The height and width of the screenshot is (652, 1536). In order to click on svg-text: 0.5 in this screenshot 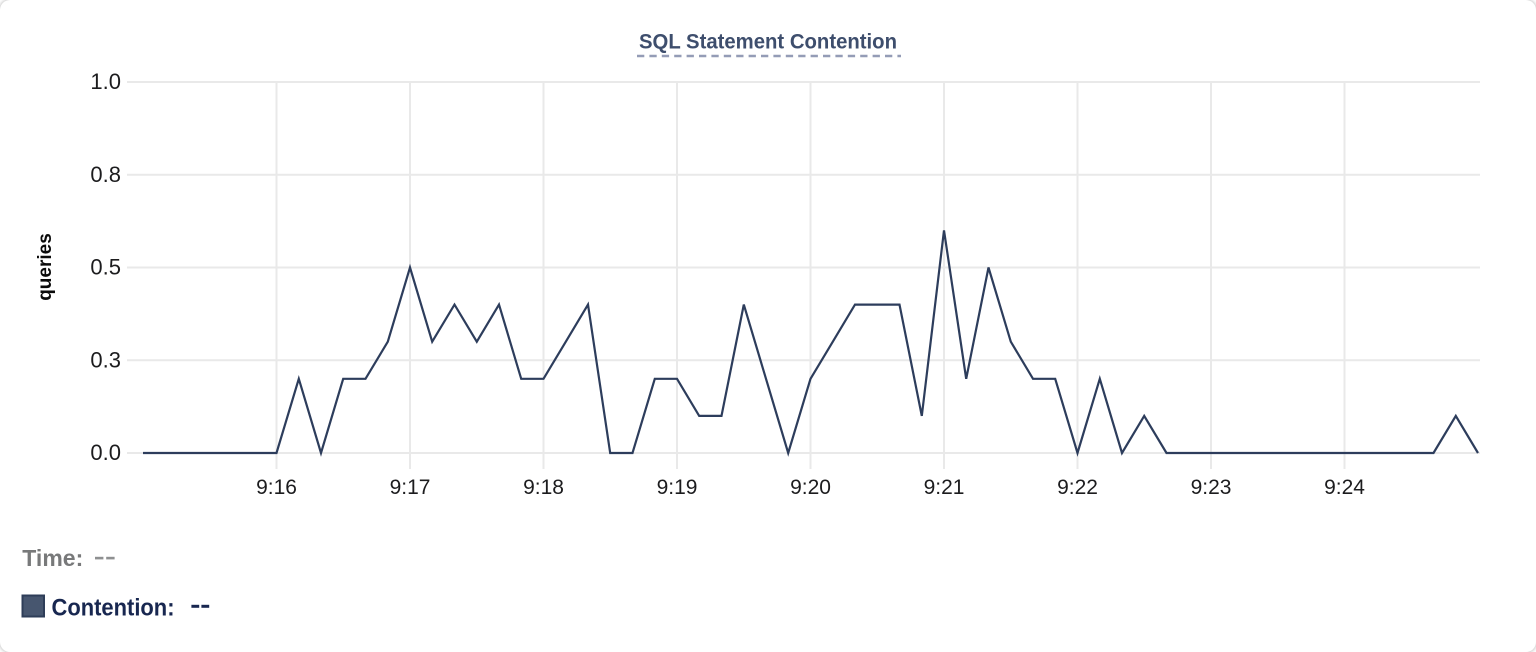, I will do `click(105, 267)`.